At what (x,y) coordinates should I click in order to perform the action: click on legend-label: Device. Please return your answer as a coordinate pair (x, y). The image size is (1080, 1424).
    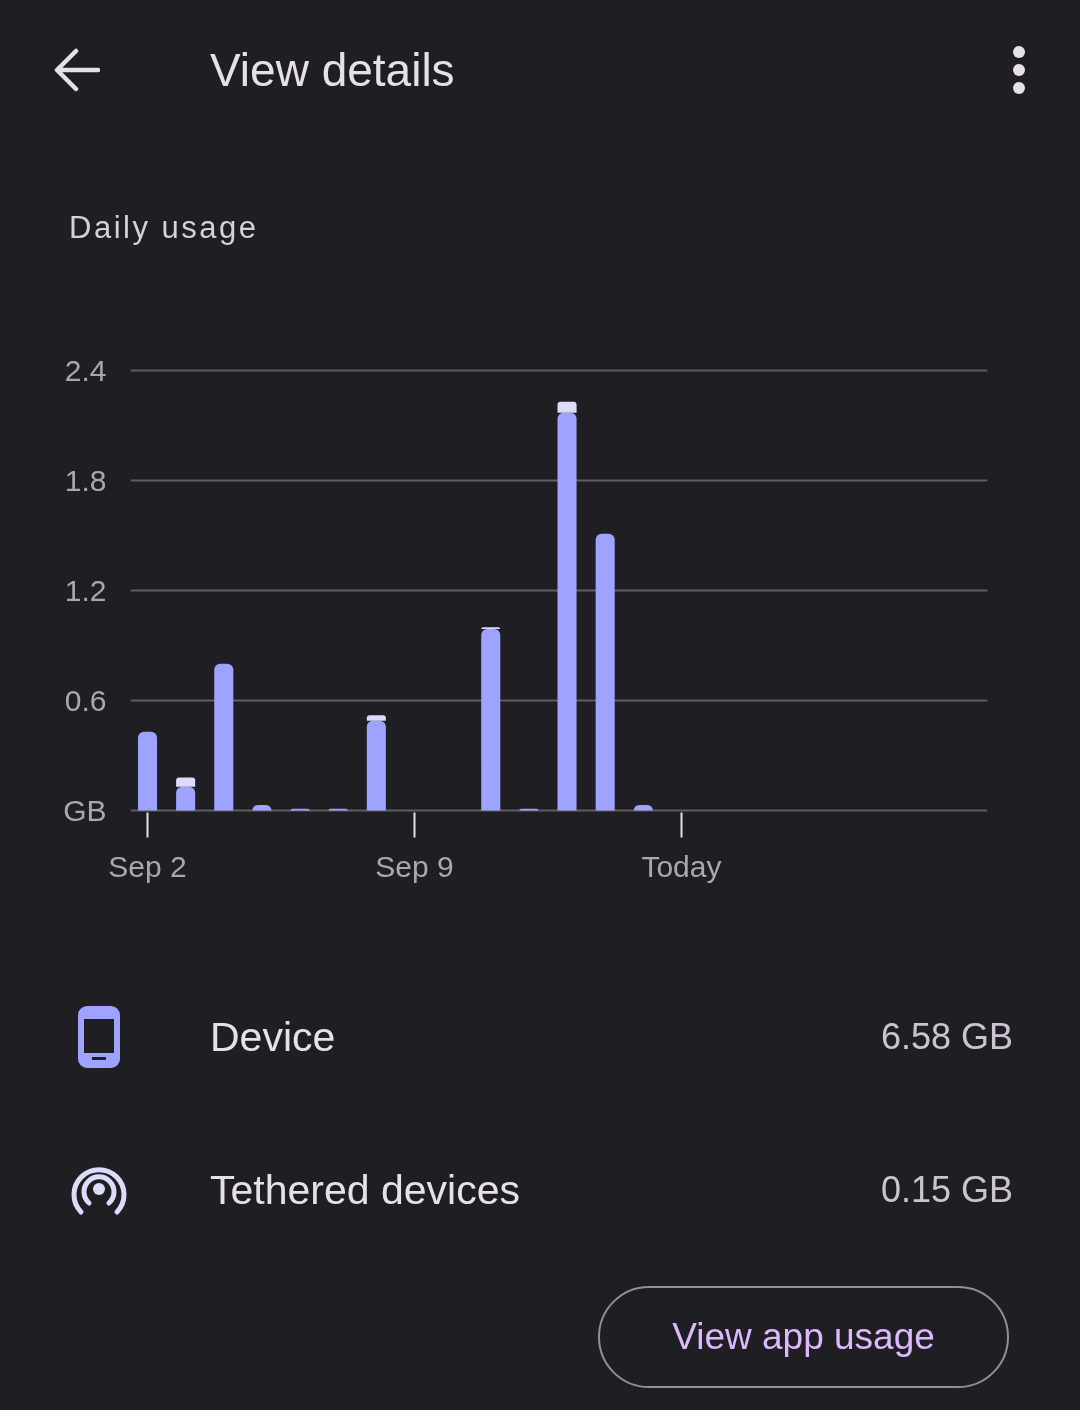
    Looking at the image, I should click on (273, 1037).